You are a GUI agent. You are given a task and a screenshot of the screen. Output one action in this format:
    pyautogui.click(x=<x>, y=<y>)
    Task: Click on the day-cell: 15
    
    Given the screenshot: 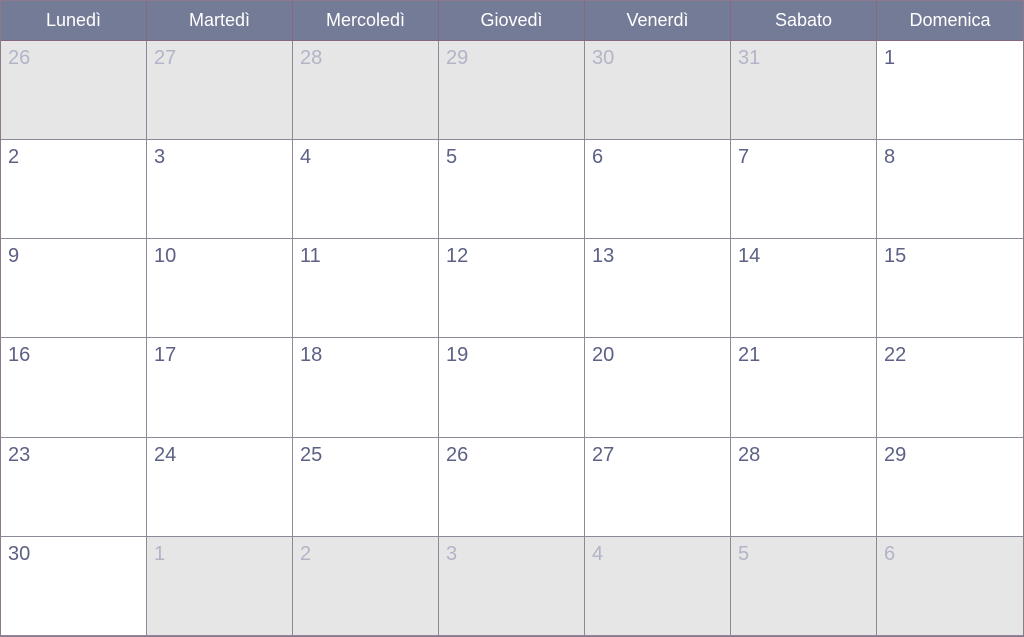 What is the action you would take?
    pyautogui.click(x=950, y=289)
    